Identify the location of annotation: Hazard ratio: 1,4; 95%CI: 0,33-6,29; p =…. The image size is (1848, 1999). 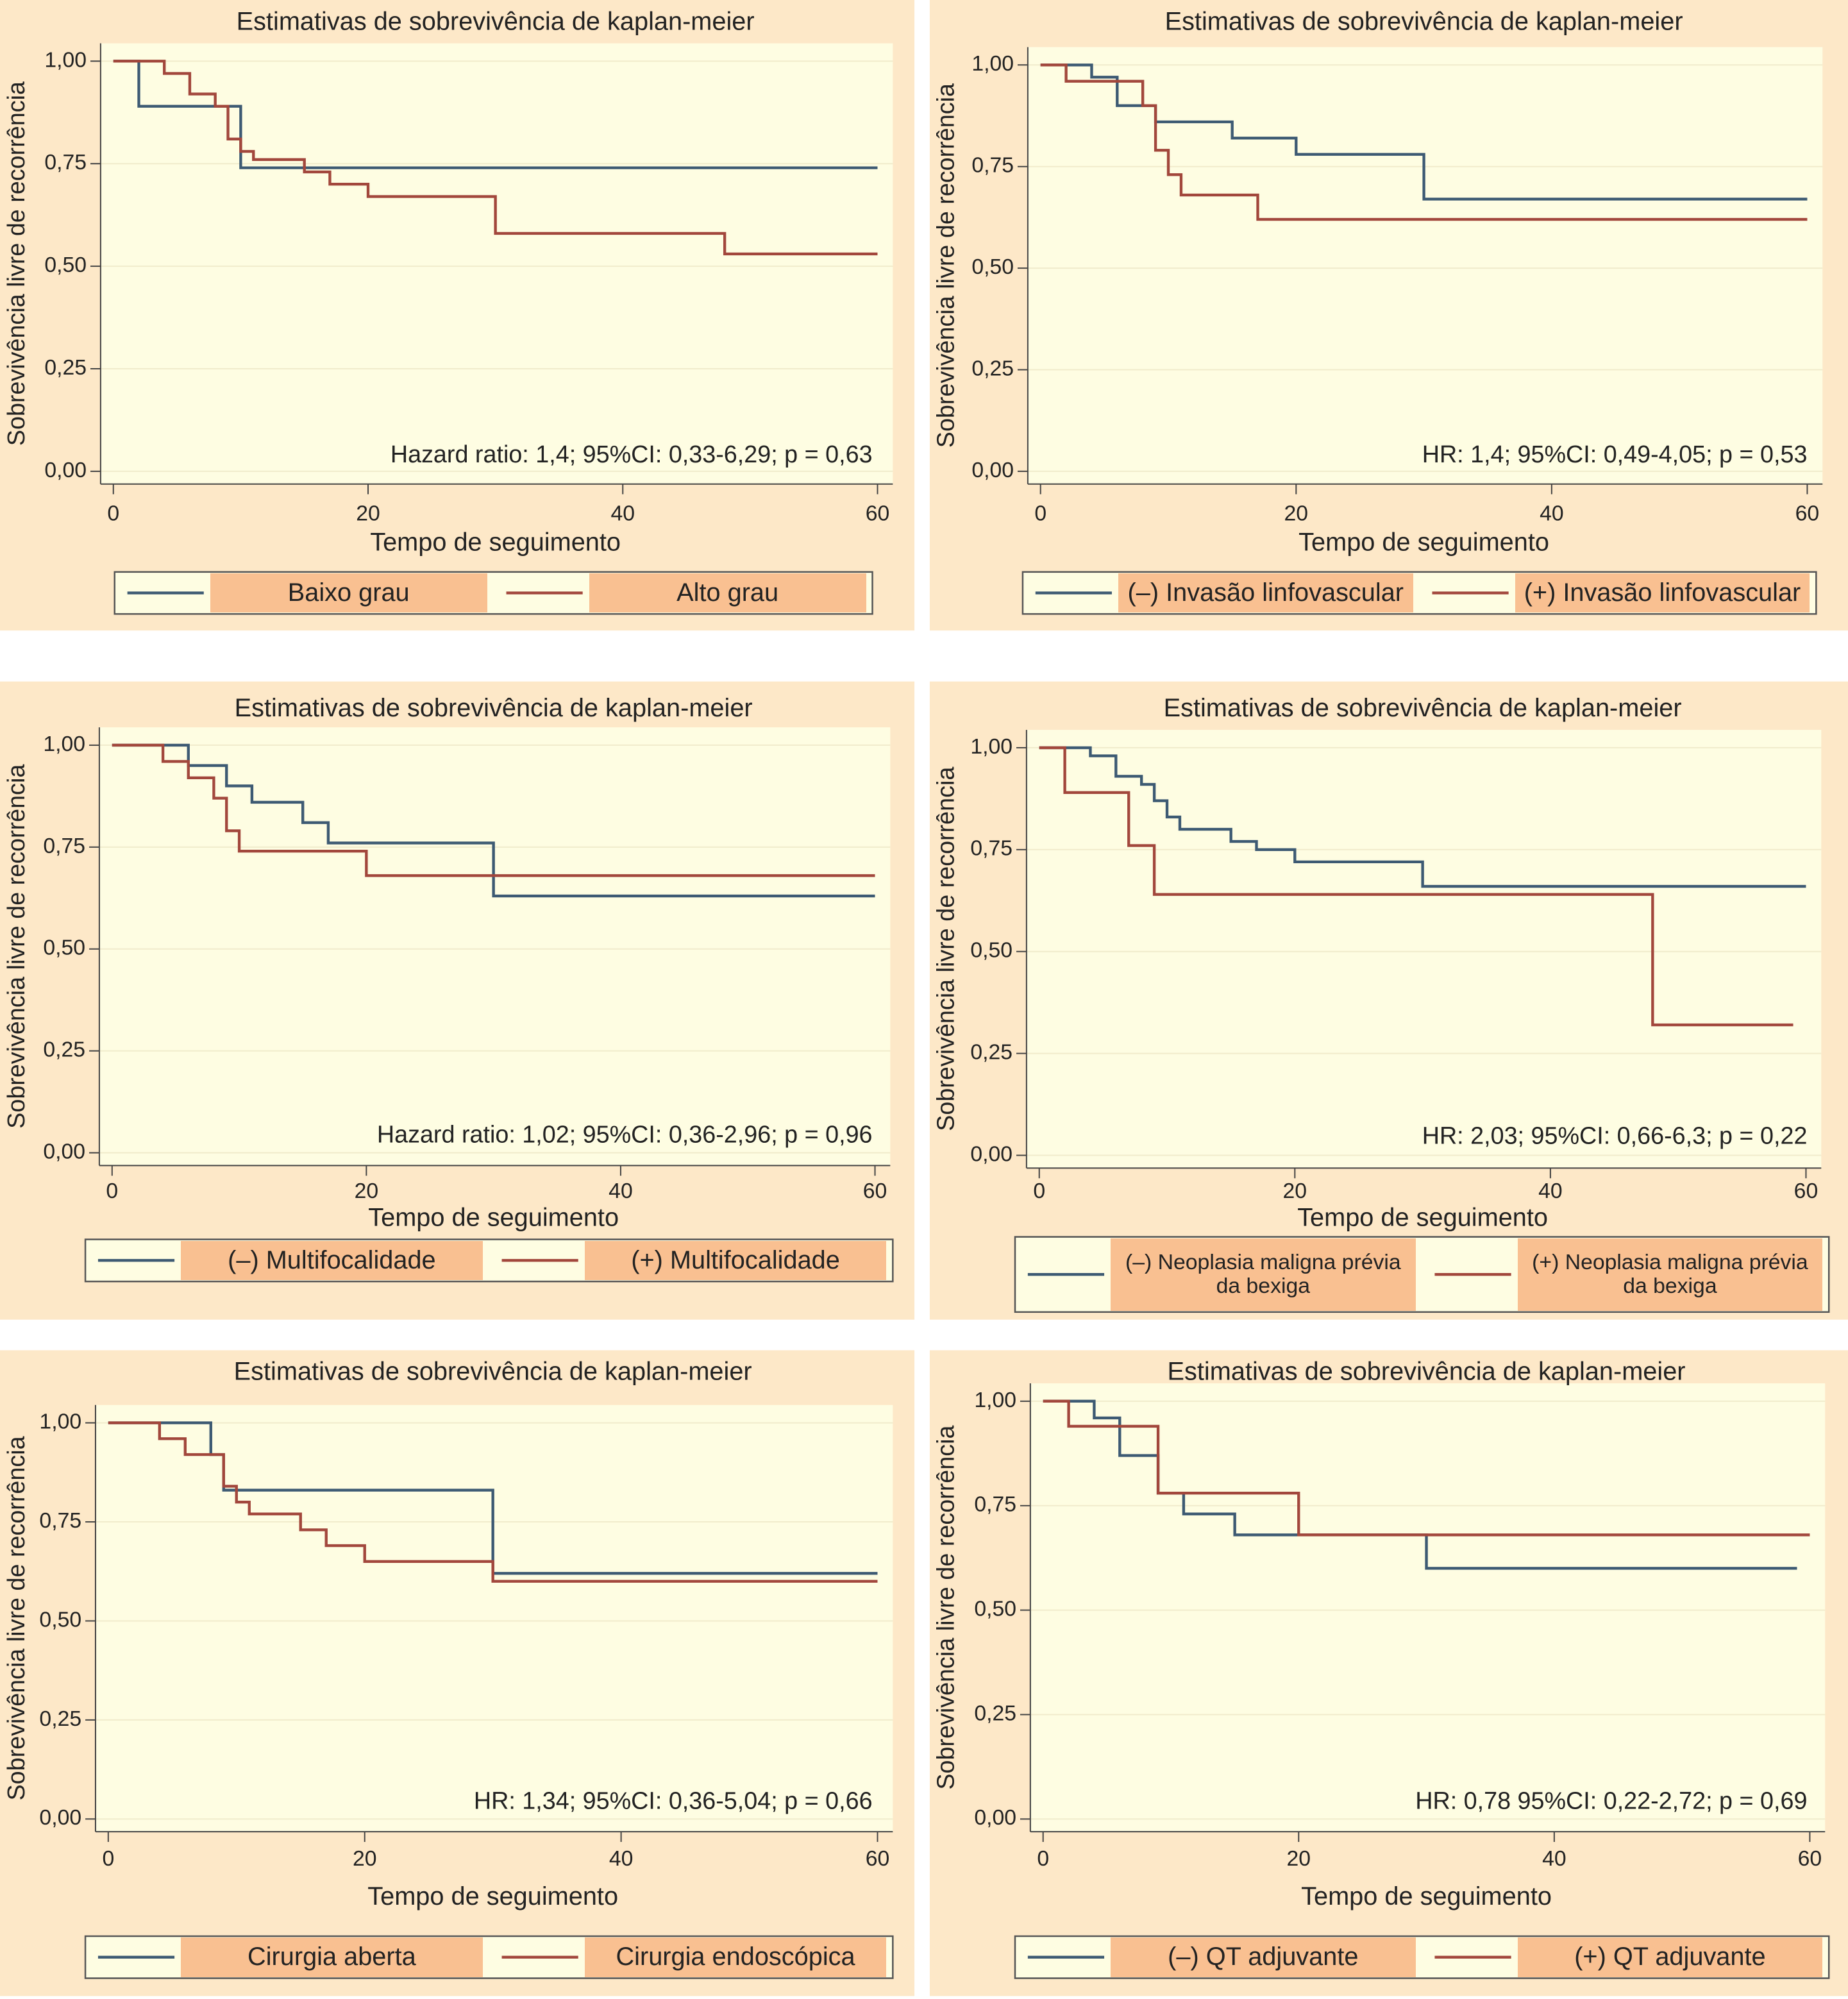
(632, 454).